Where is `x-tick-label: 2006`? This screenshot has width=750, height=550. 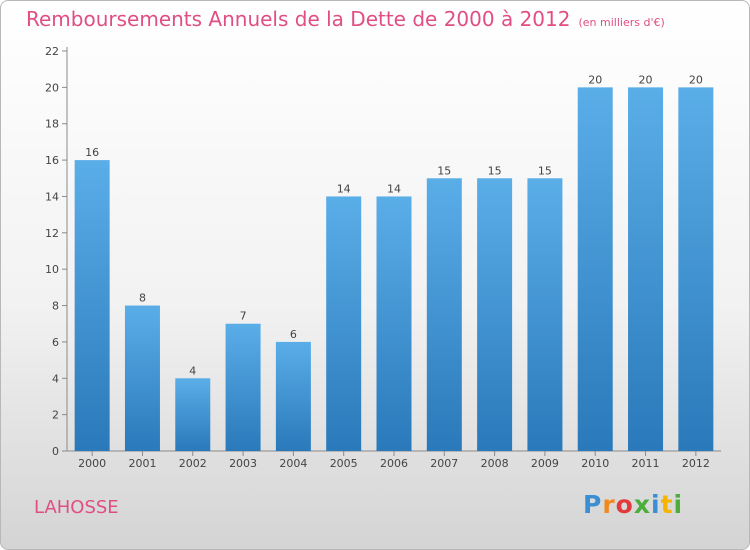
x-tick-label: 2006 is located at coordinates (394, 463).